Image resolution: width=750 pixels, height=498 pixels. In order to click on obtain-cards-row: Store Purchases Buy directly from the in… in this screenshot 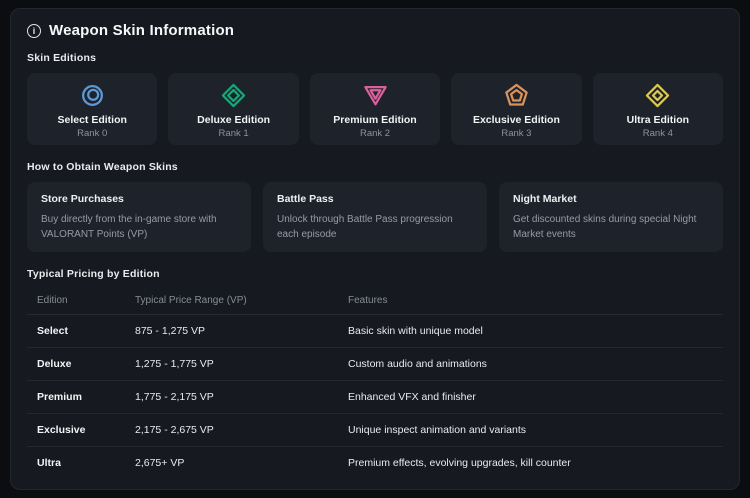, I will do `click(375, 217)`.